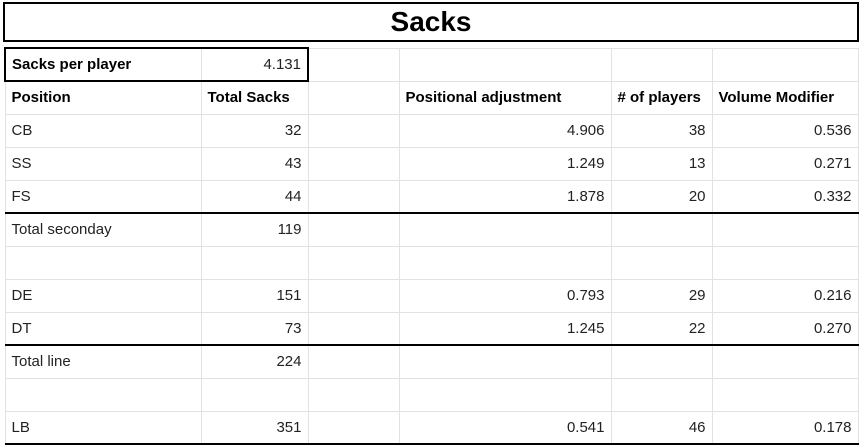 This screenshot has height=445, width=867. What do you see at coordinates (103, 196) in the screenshot?
I see `cell-position: FS` at bounding box center [103, 196].